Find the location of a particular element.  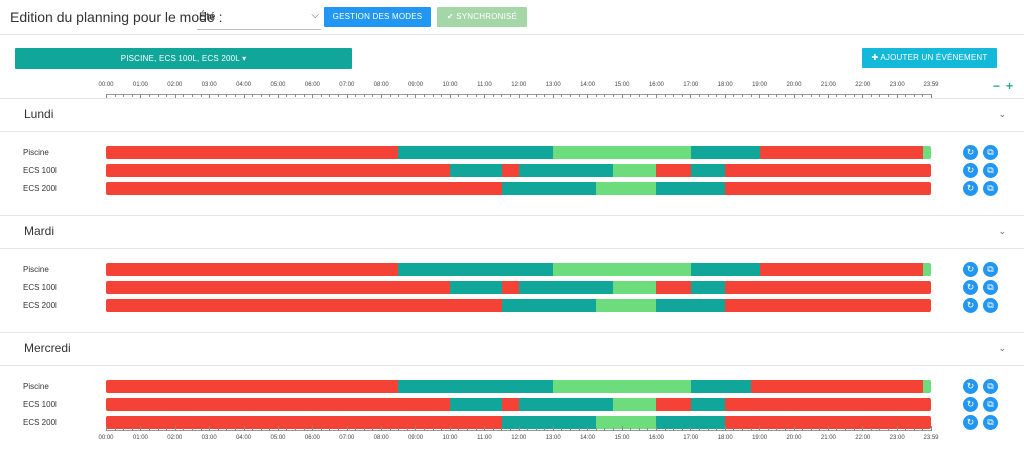

add-event-button: ✚ AJOUTER UN ÉVÉNEMENT is located at coordinates (929, 58).